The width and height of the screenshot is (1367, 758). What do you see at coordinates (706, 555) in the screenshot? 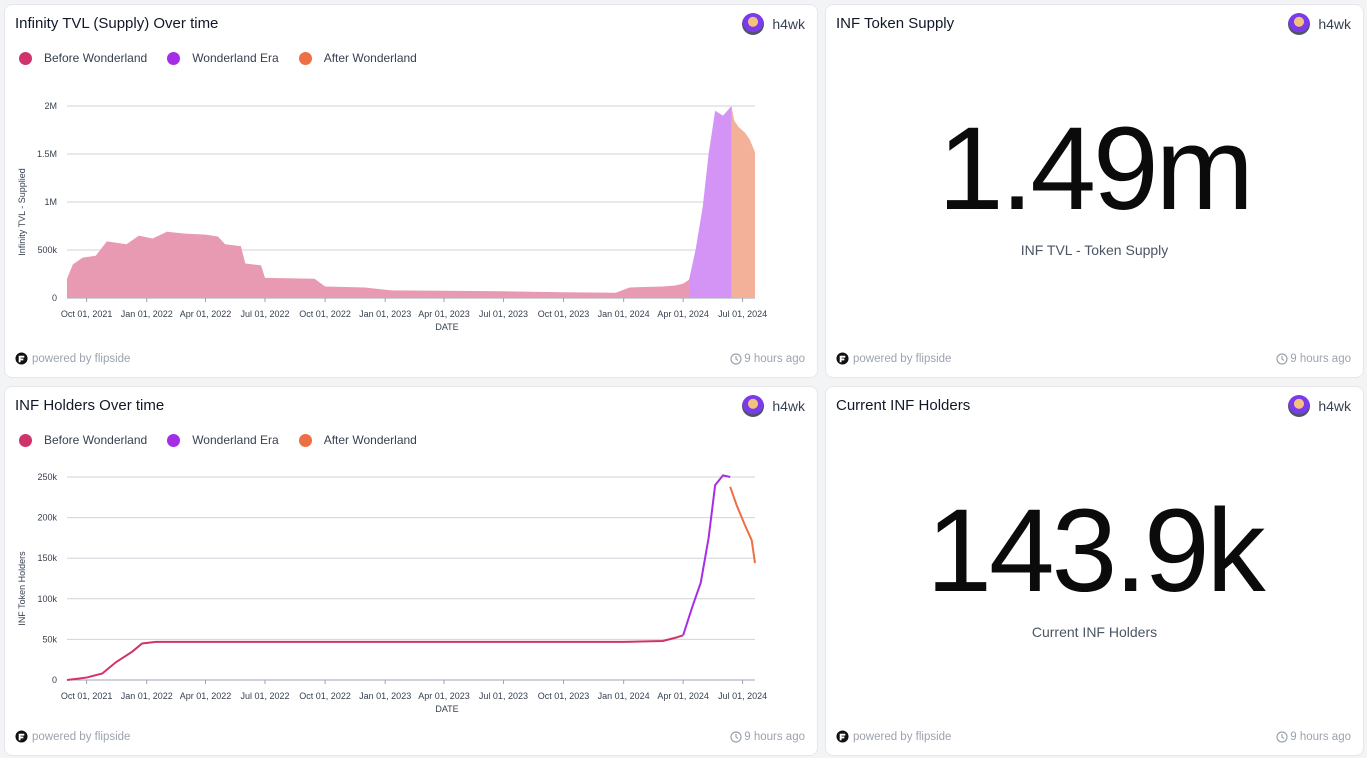
I see `line-series-wonderland-era` at bounding box center [706, 555].